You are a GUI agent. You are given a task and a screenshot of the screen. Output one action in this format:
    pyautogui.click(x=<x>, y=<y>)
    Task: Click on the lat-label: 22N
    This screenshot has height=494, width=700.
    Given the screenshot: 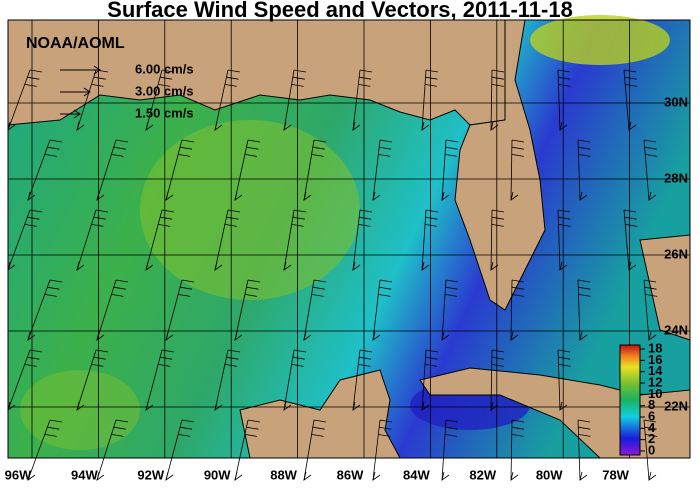 What is the action you would take?
    pyautogui.click(x=676, y=405)
    